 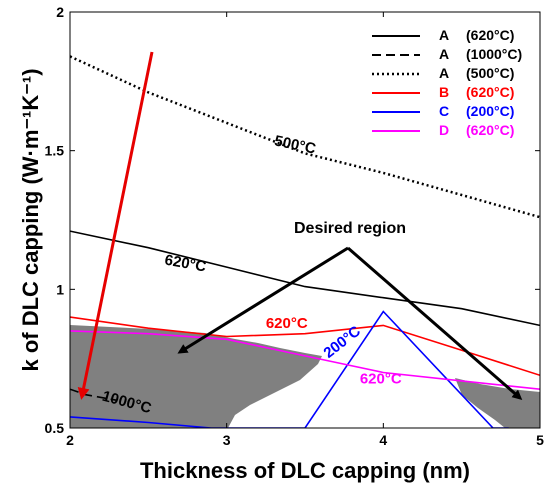 What do you see at coordinates (60, 289) in the screenshot?
I see `y-tick-label: 1` at bounding box center [60, 289].